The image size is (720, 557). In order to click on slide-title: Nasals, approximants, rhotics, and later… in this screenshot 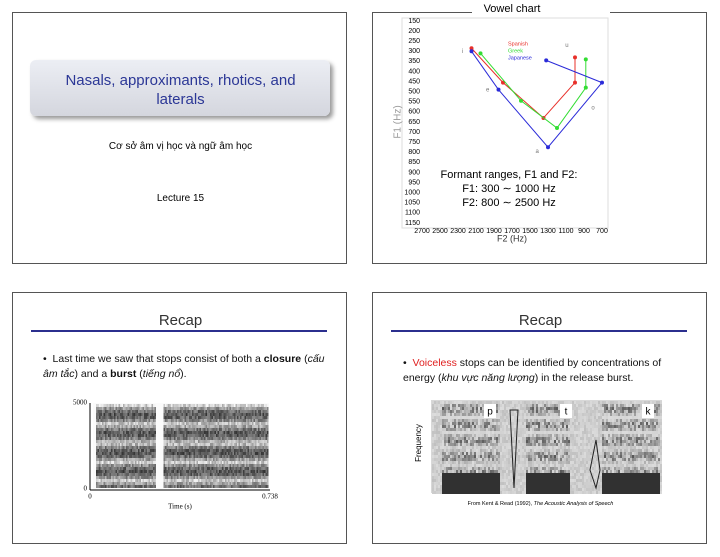, I will do `click(180, 90)`.